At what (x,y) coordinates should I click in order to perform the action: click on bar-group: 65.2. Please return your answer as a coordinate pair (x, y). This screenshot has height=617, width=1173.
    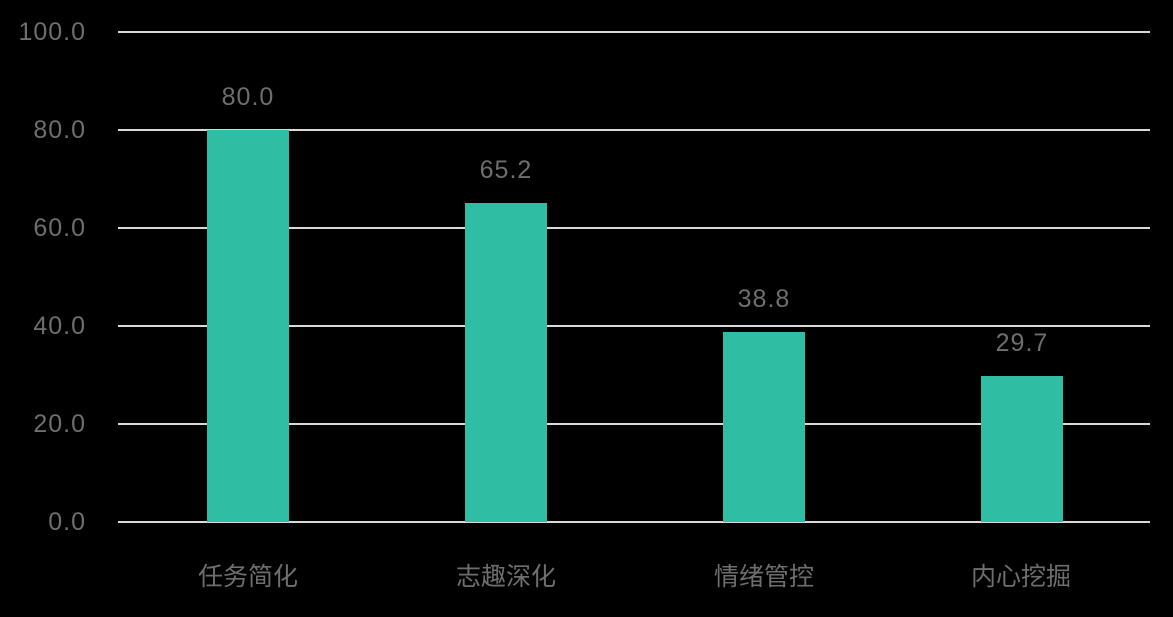
    Looking at the image, I should click on (506, 338).